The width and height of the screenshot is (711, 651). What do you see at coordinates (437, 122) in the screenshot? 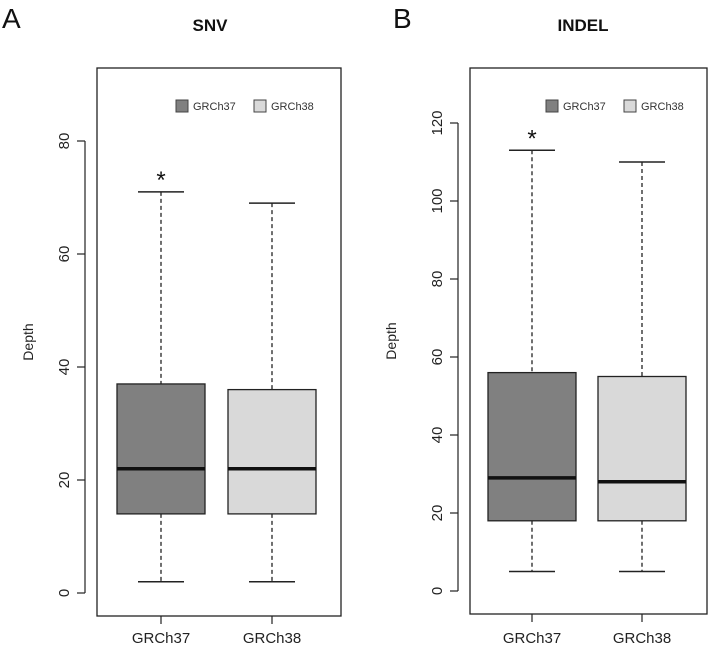
I see `y-tick-label: 120` at bounding box center [437, 122].